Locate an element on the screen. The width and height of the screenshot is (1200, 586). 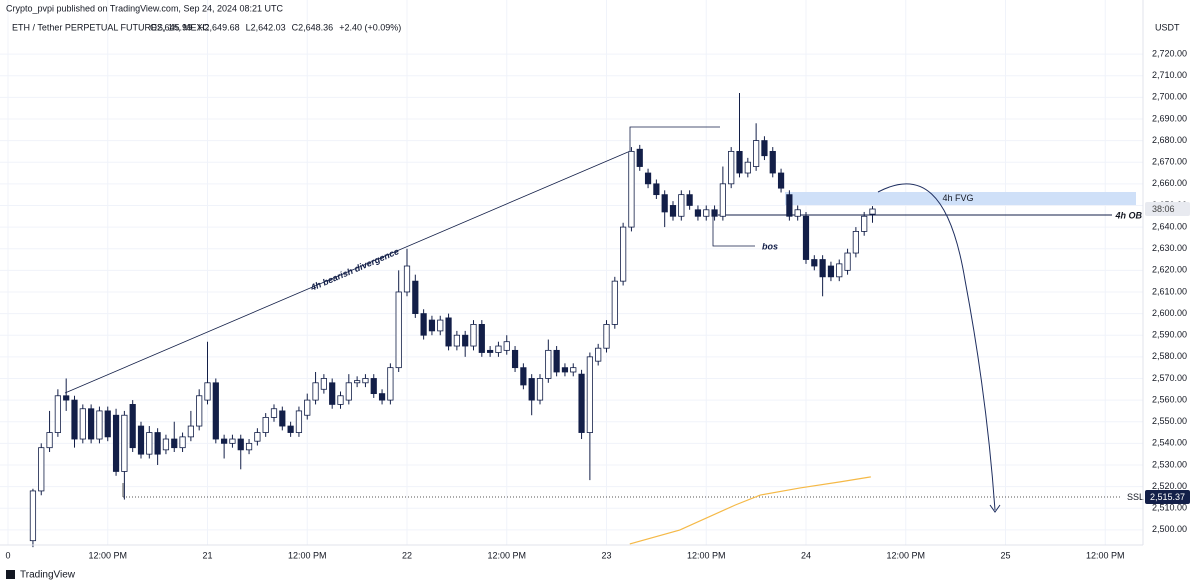
y-tick-label: 2,520.00 is located at coordinates (1169, 486).